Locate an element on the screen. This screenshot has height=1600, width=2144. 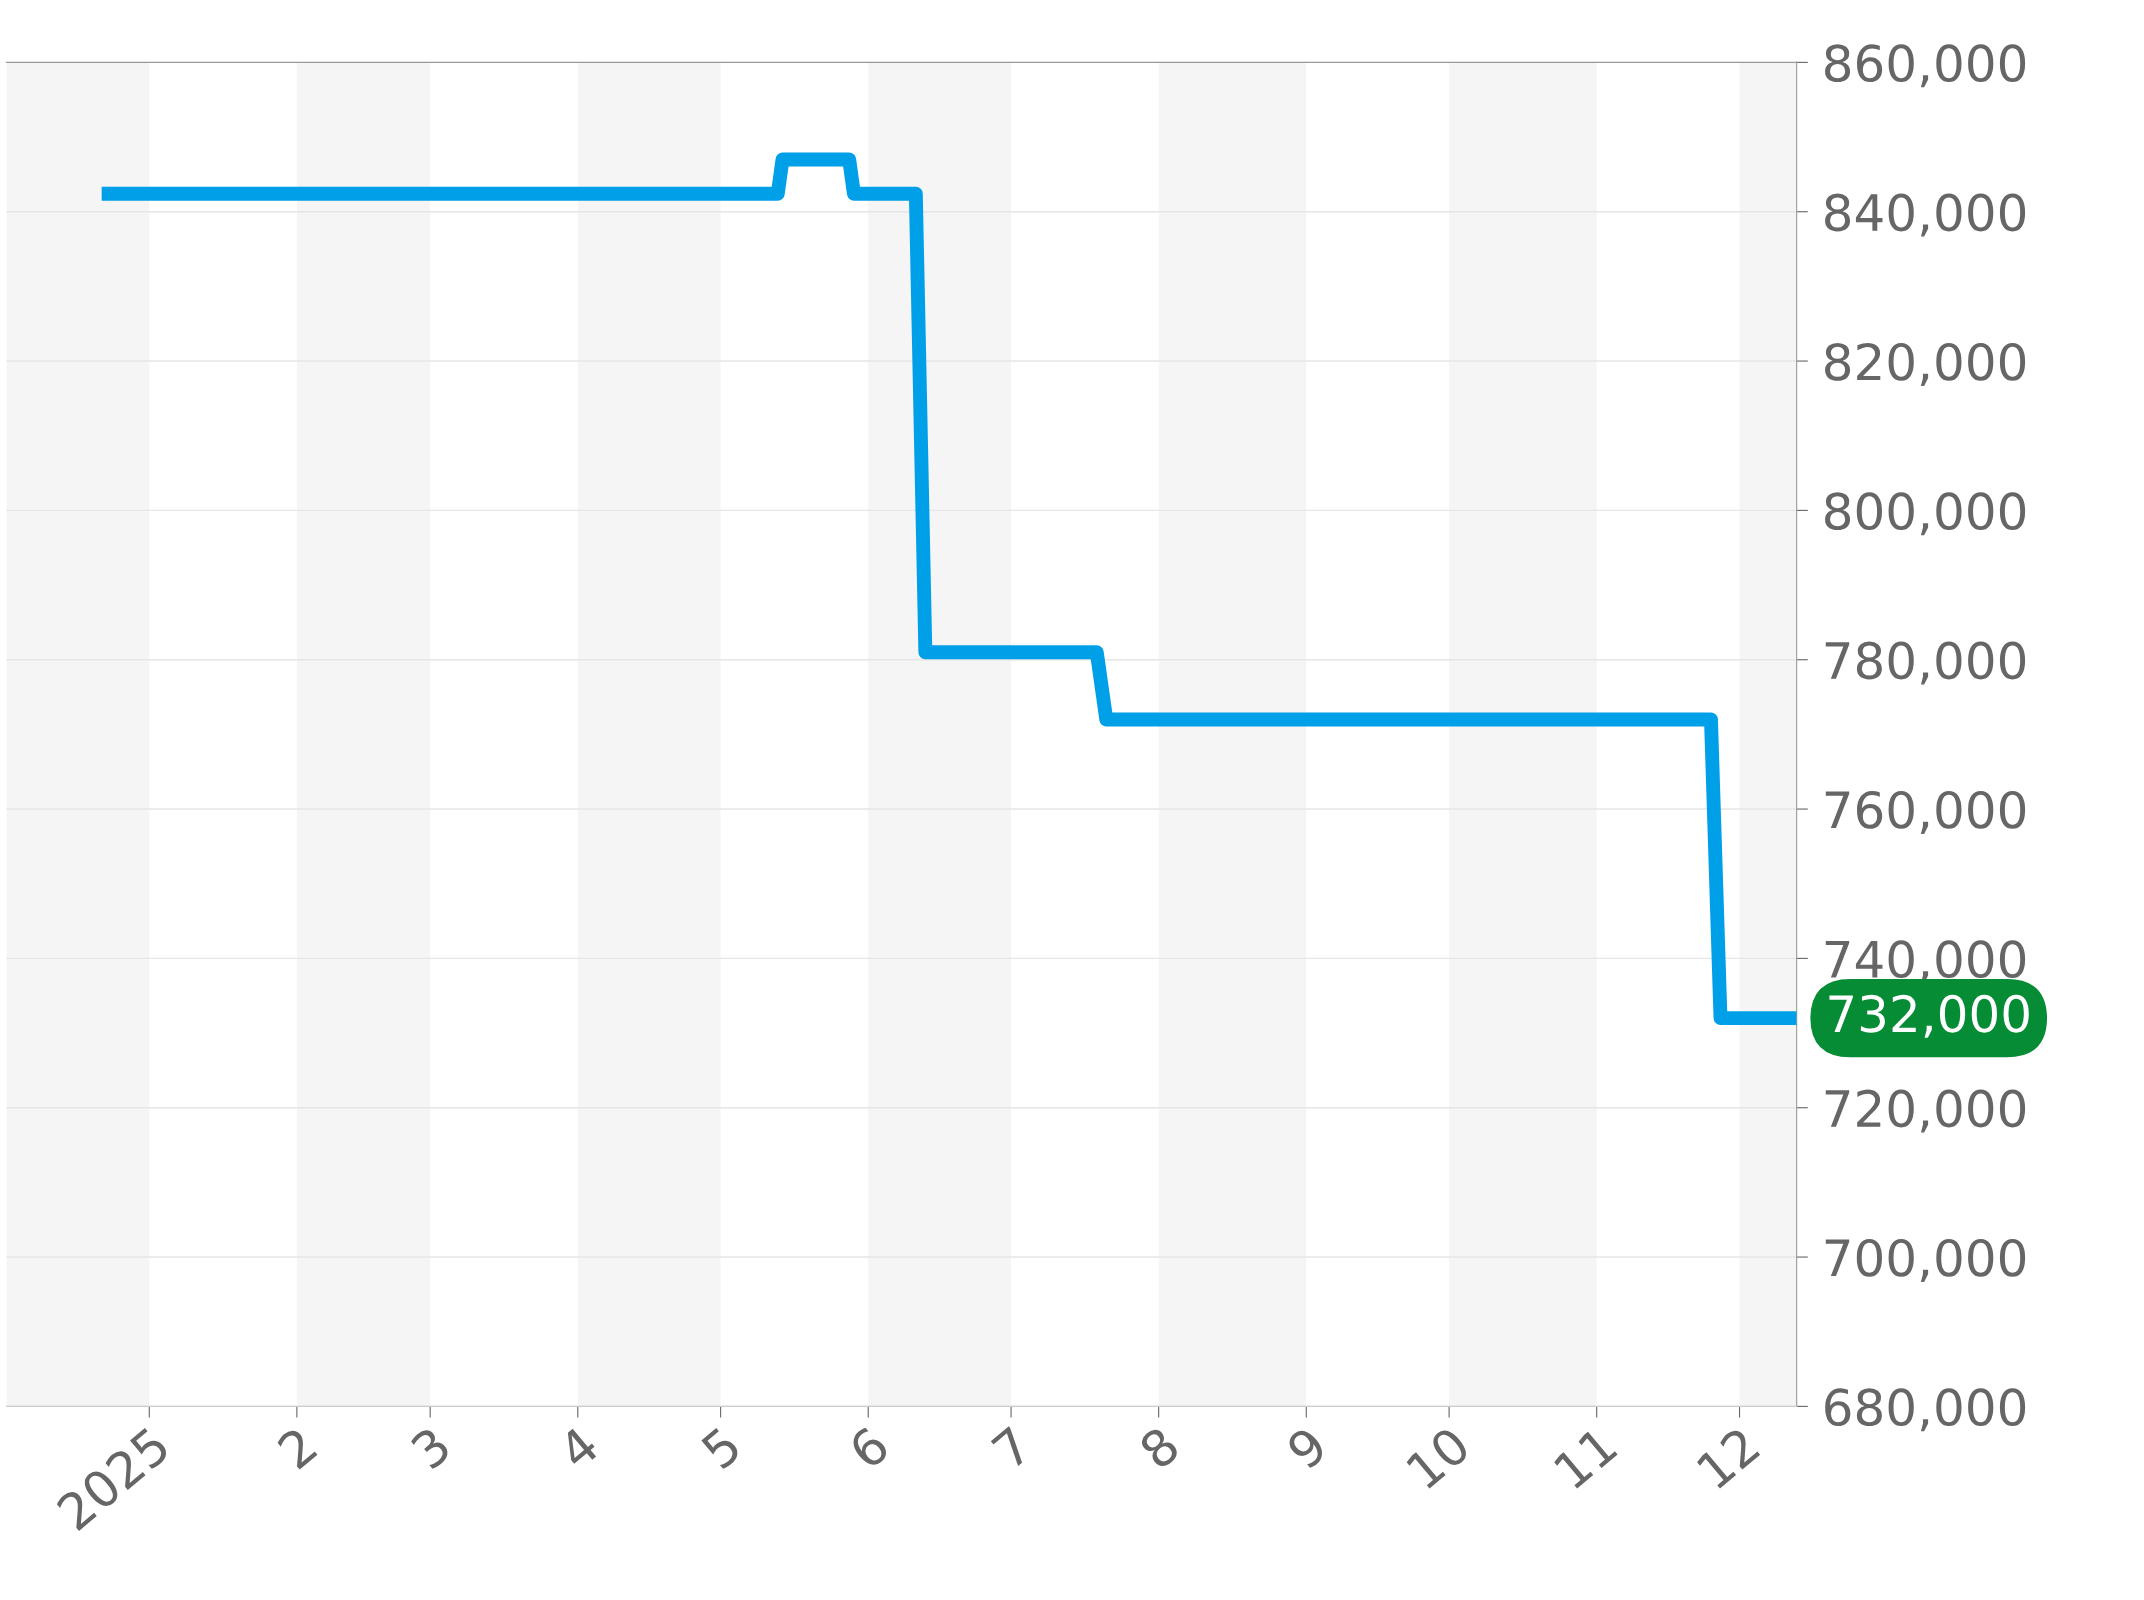
annotation: 732,000 is located at coordinates (1929, 1016).